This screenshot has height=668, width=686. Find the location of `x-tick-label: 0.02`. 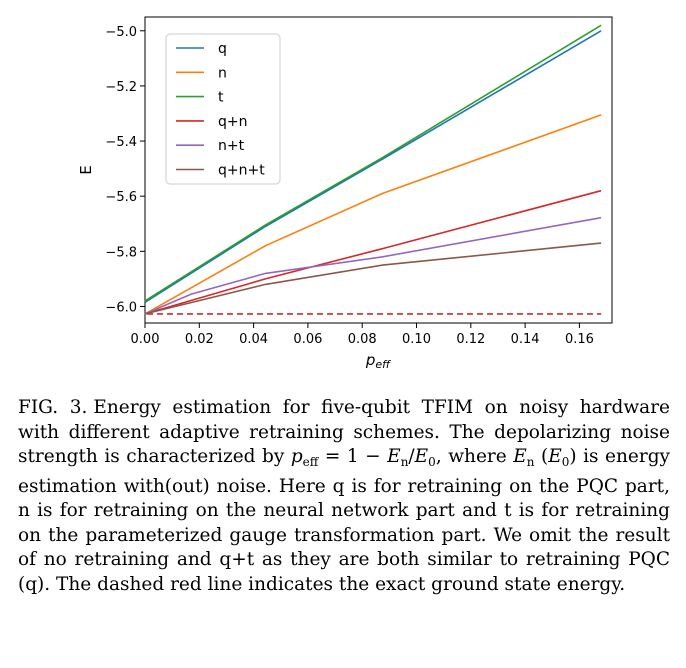

x-tick-label: 0.02 is located at coordinates (199, 339).